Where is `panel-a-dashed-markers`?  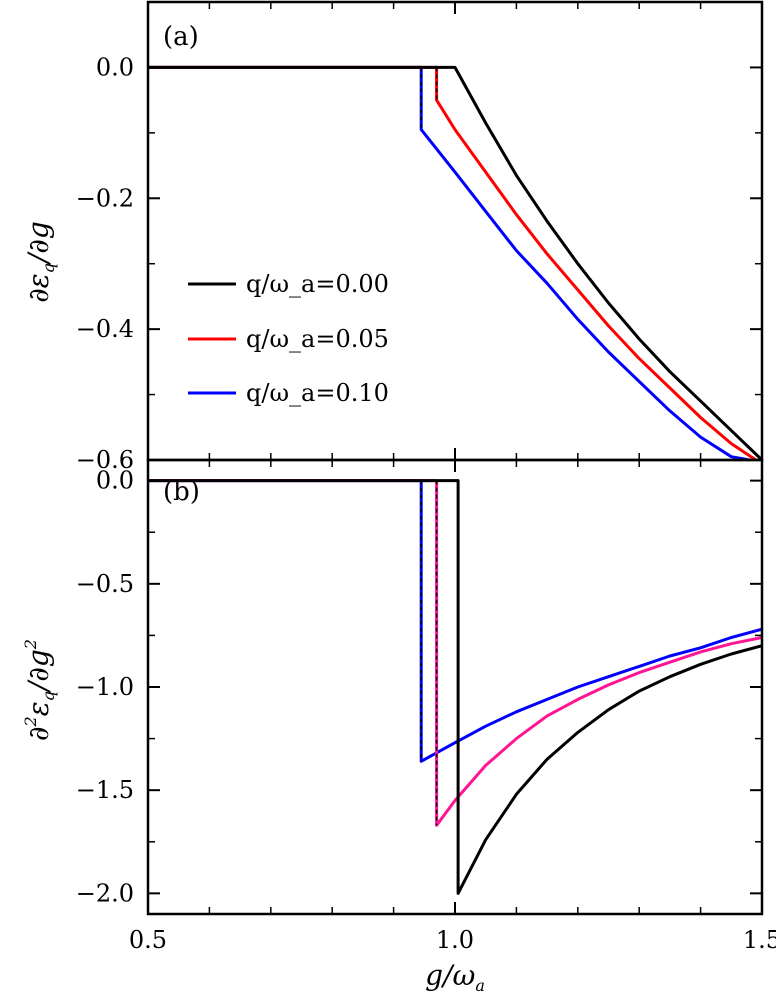
panel-a-dashed-markers is located at coordinates (429, 98).